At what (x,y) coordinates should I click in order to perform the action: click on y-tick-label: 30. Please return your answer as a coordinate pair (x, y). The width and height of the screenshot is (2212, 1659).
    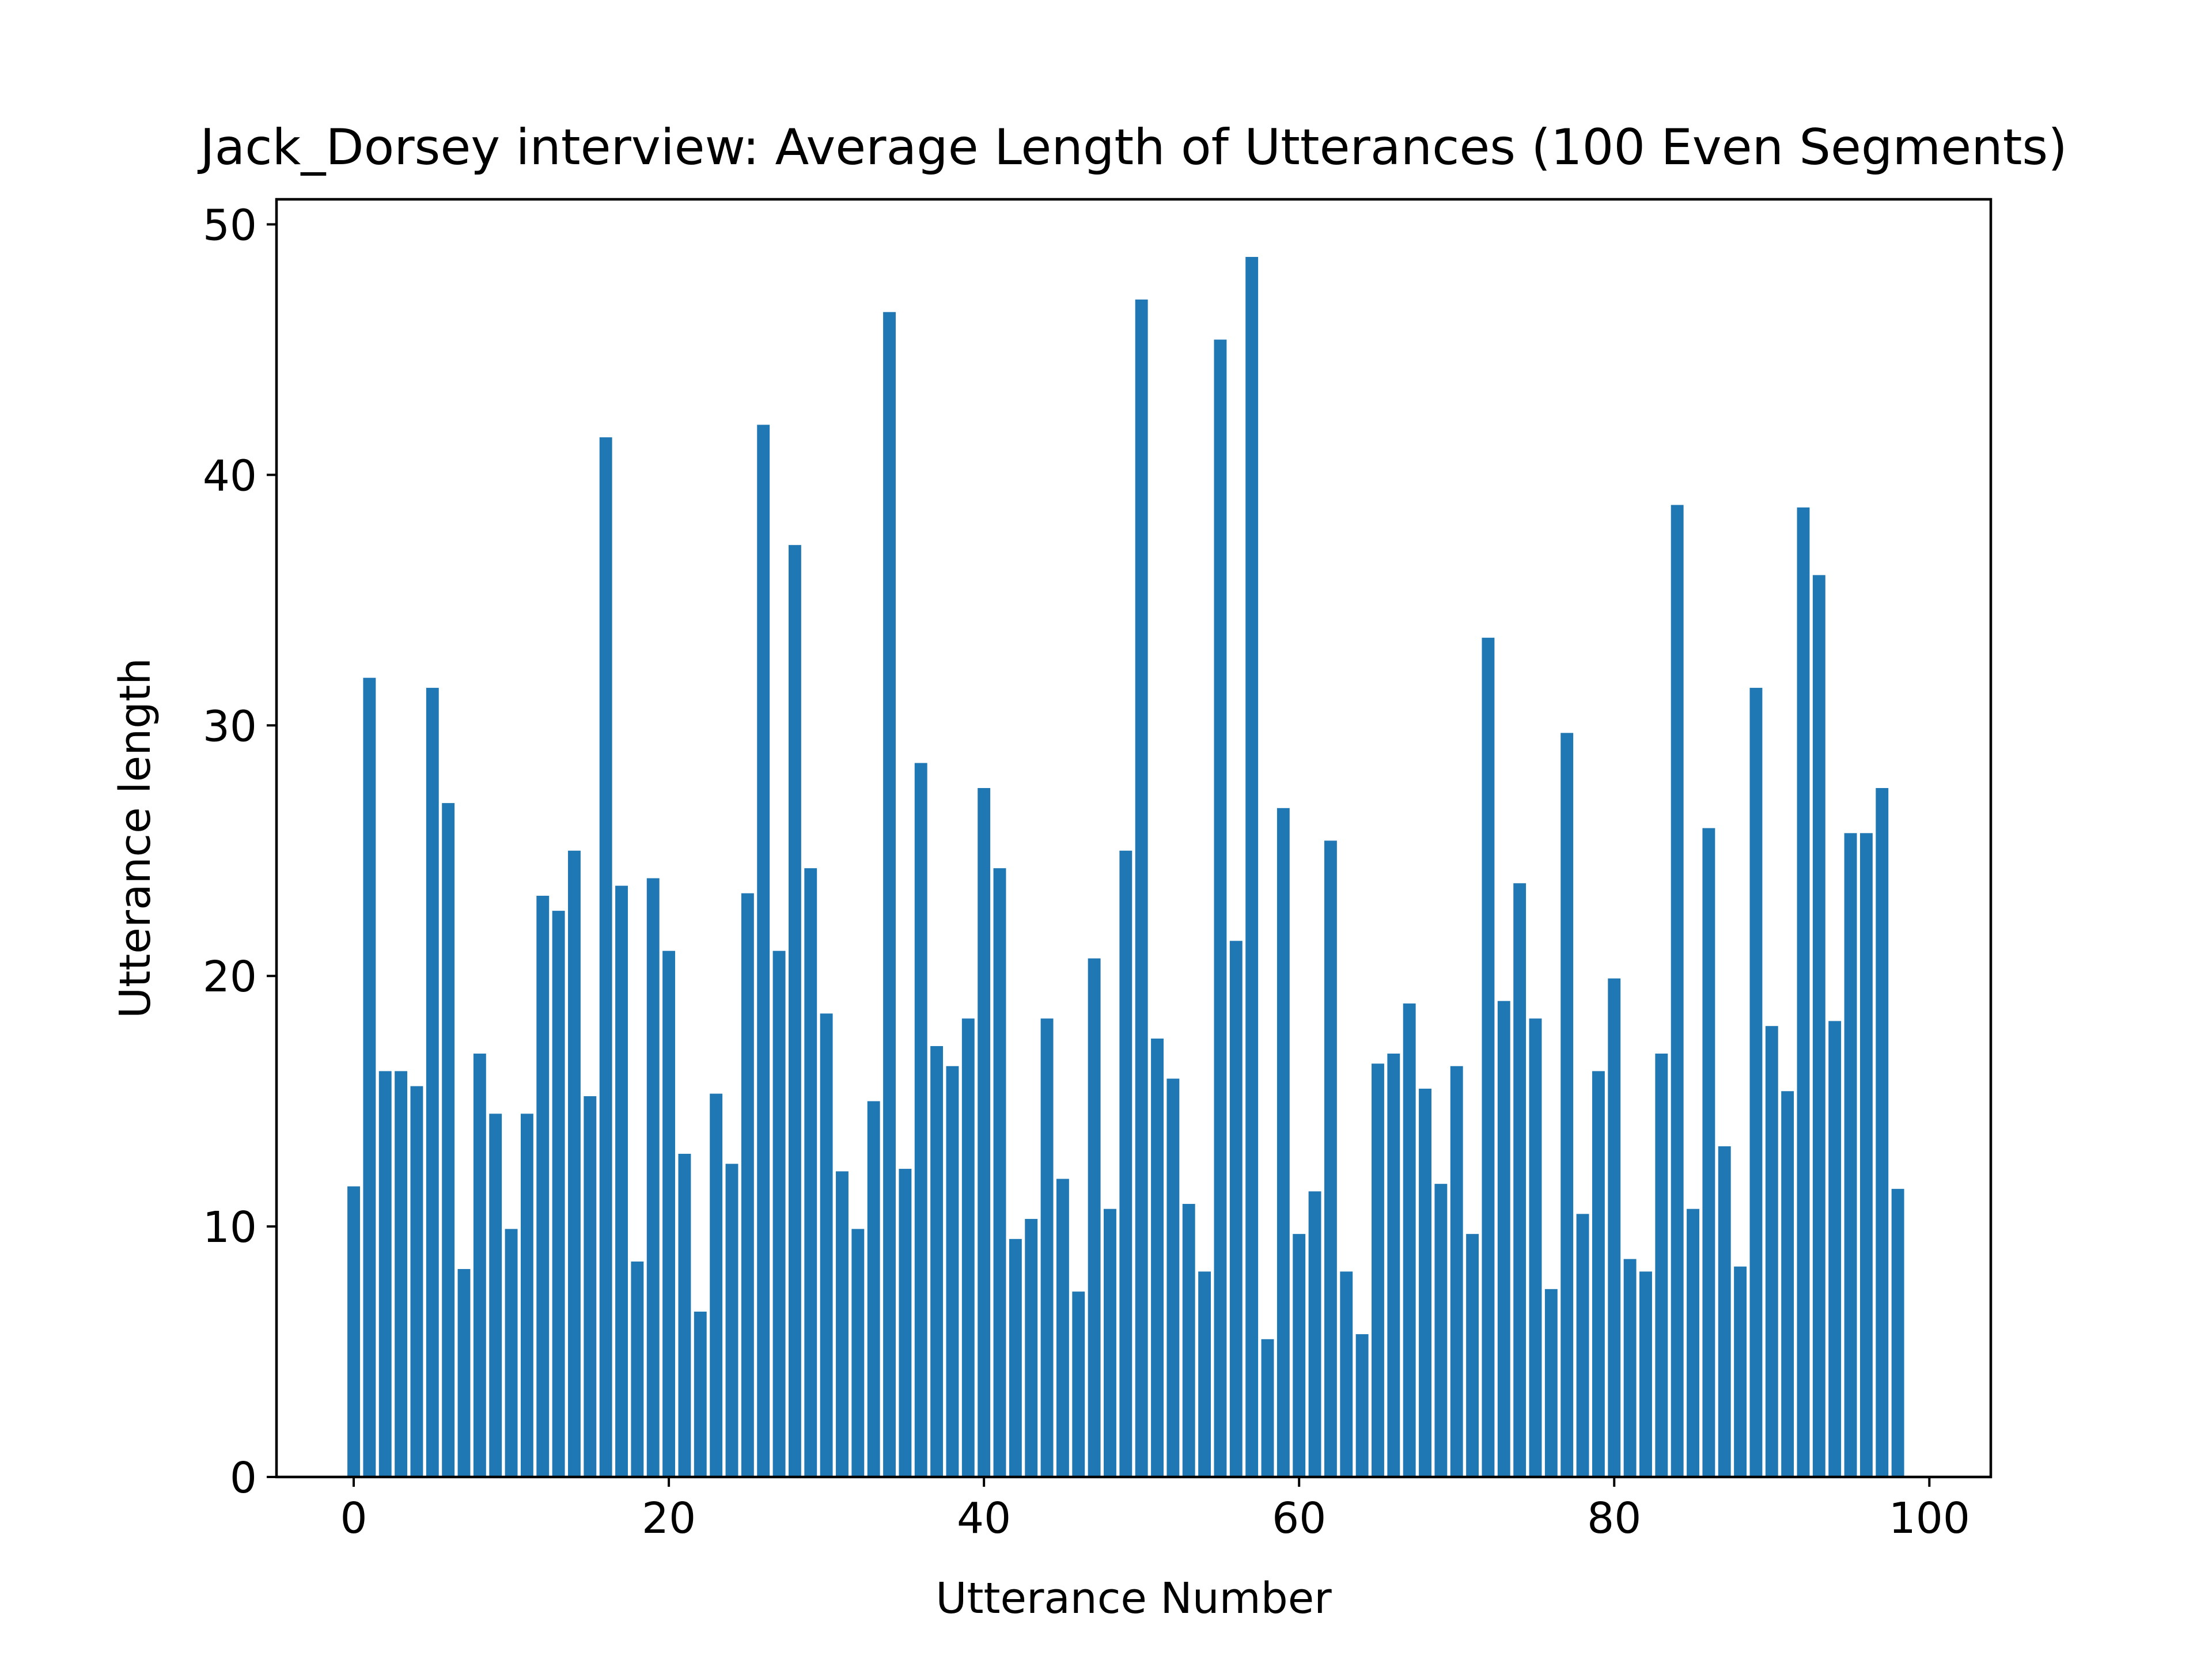
    Looking at the image, I should click on (230, 726).